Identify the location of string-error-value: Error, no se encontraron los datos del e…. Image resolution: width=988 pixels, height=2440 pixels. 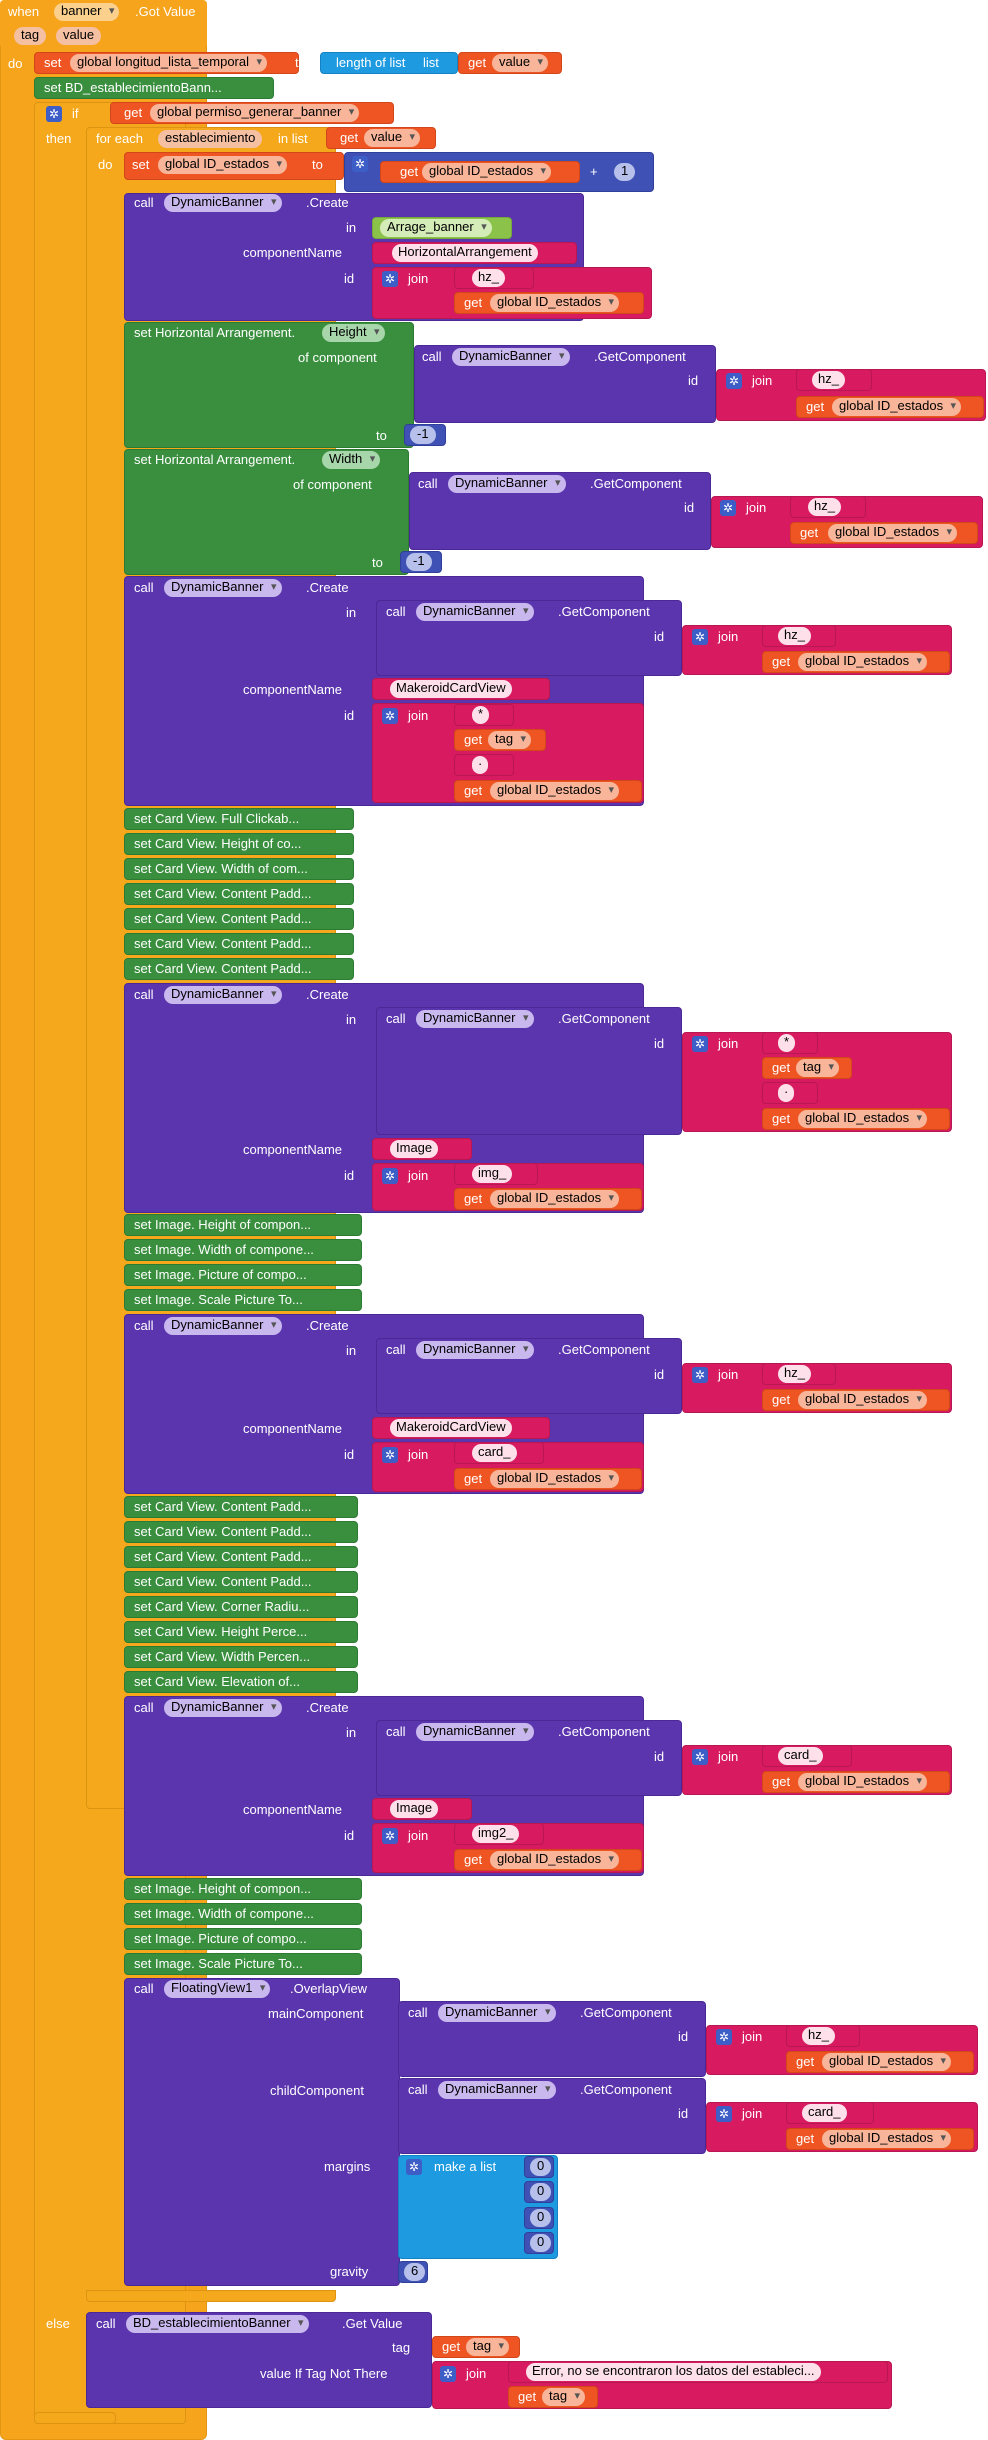
(673, 2372).